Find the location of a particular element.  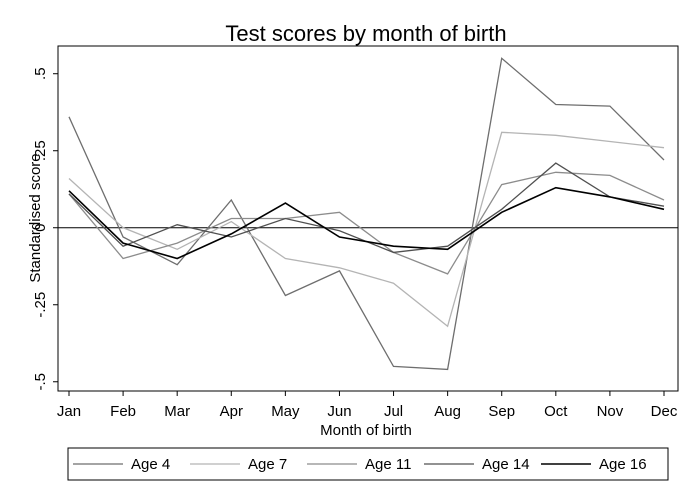

chart-title: Test scores by month of birth is located at coordinates (365, 33).